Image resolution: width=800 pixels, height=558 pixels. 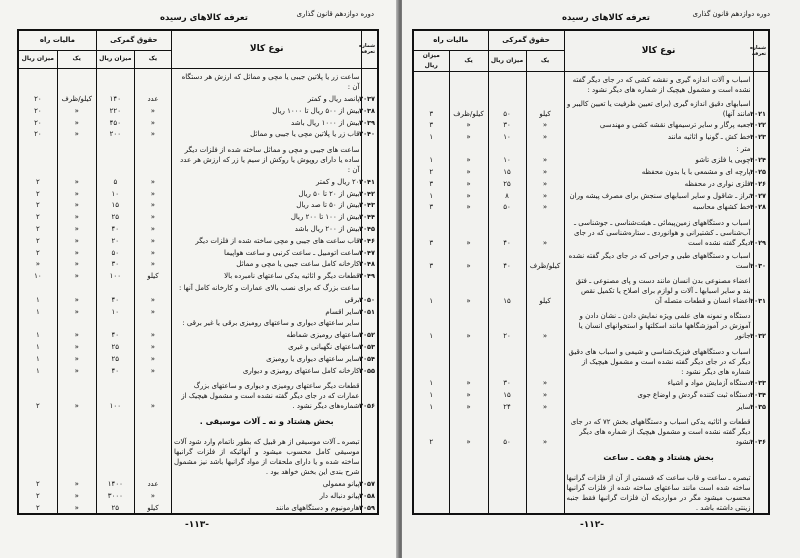 I want to click on road-tax-unit: کیلو/ظرف, so click(x=76, y=98).